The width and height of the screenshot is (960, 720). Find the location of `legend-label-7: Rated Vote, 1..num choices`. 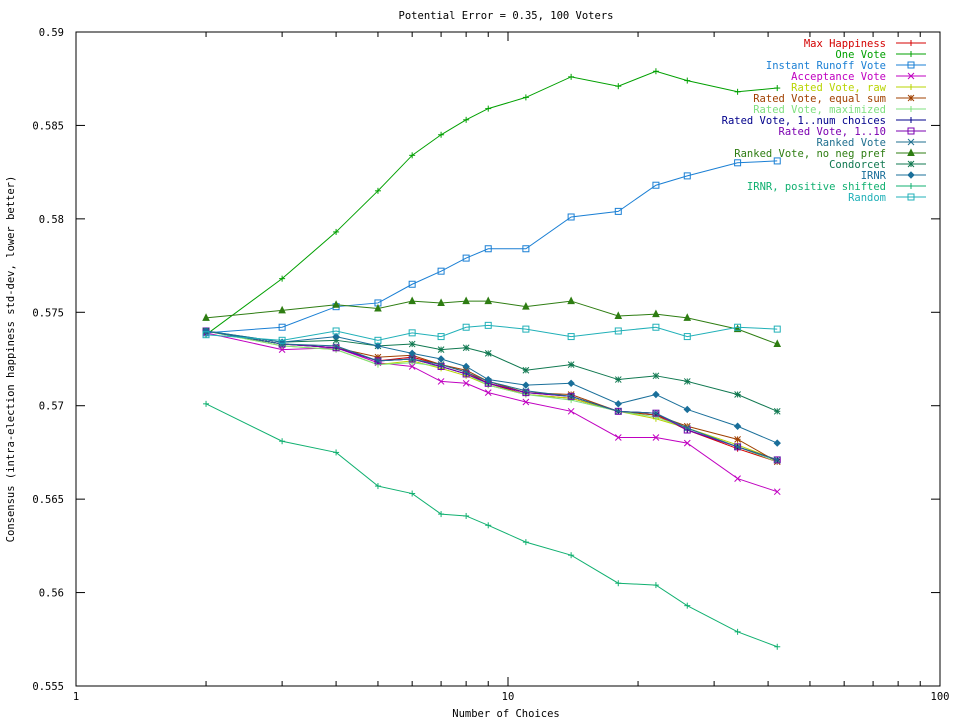

legend-label-7: Rated Vote, 1..num choices is located at coordinates (804, 121).